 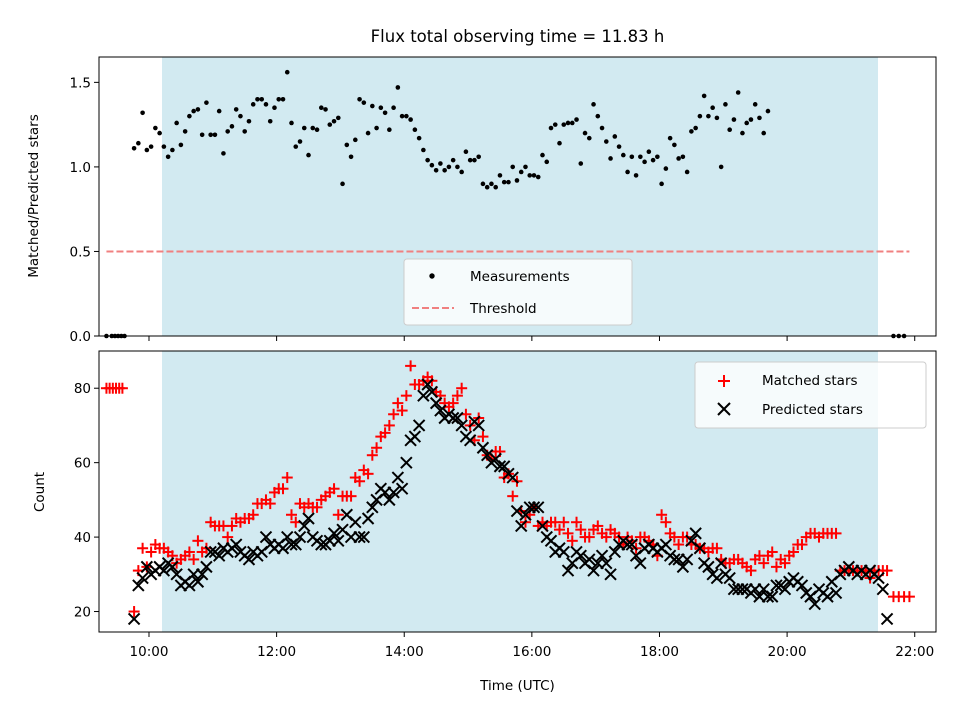 I want to click on x-tick-label: 12:00, so click(x=276, y=652).